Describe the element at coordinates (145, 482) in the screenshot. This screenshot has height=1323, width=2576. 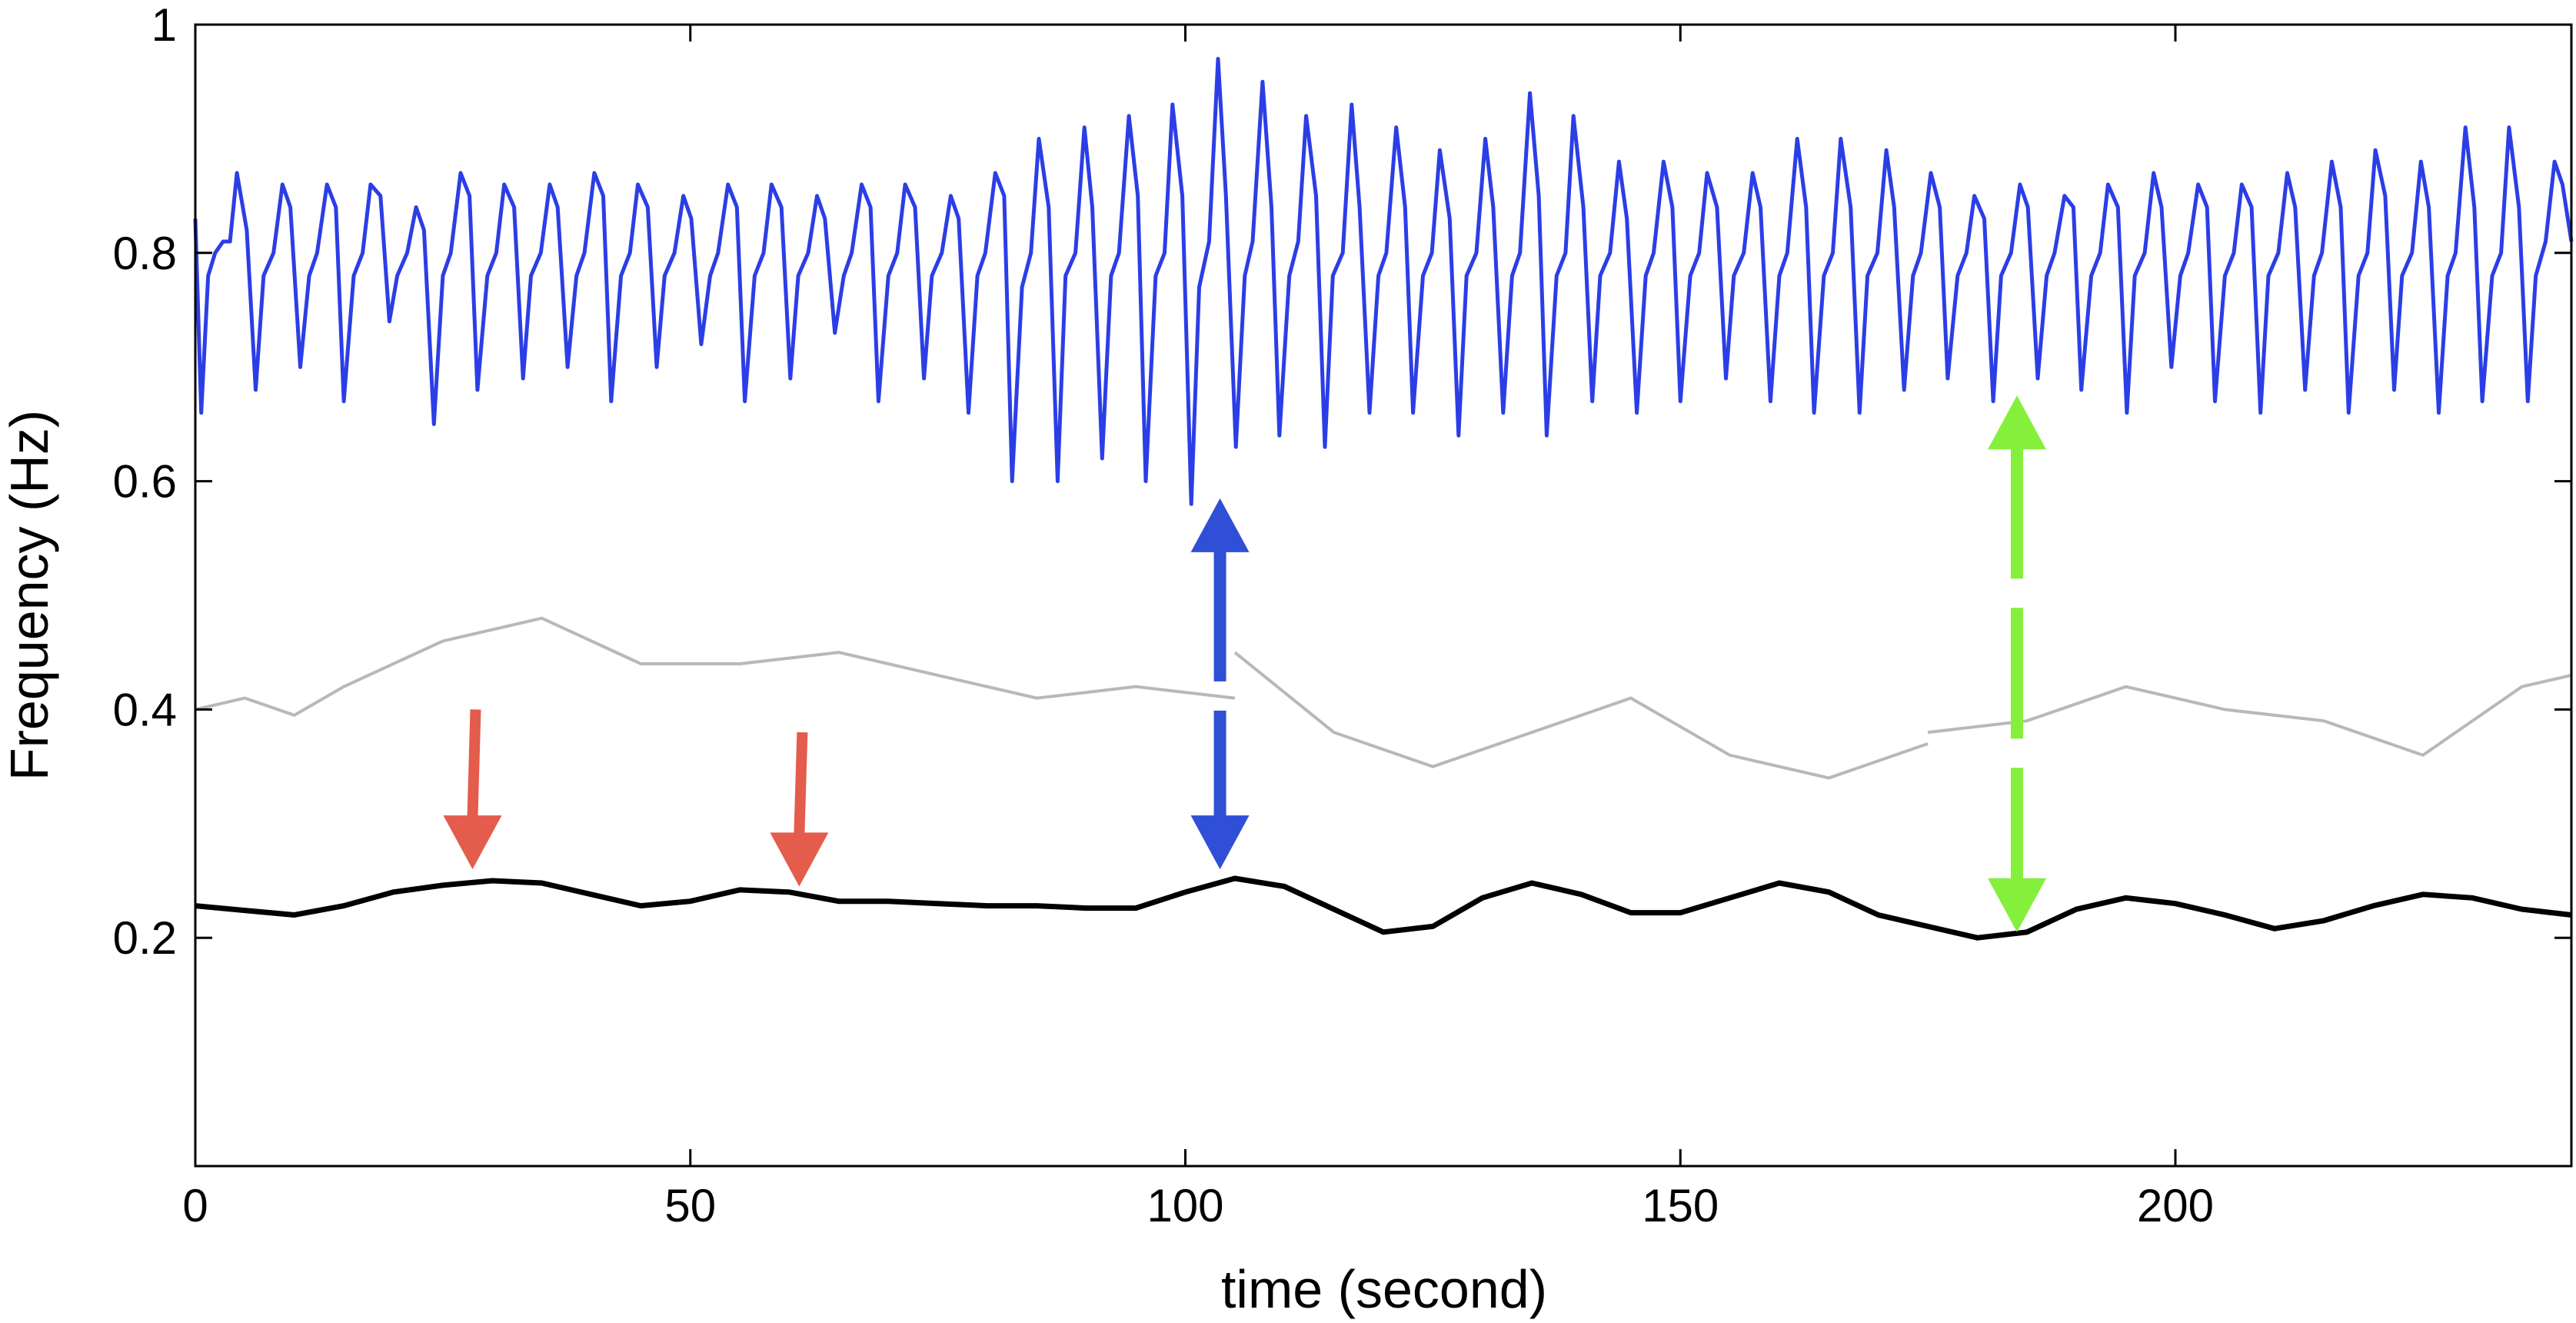
I see `y-tick-label: 0.6` at that location.